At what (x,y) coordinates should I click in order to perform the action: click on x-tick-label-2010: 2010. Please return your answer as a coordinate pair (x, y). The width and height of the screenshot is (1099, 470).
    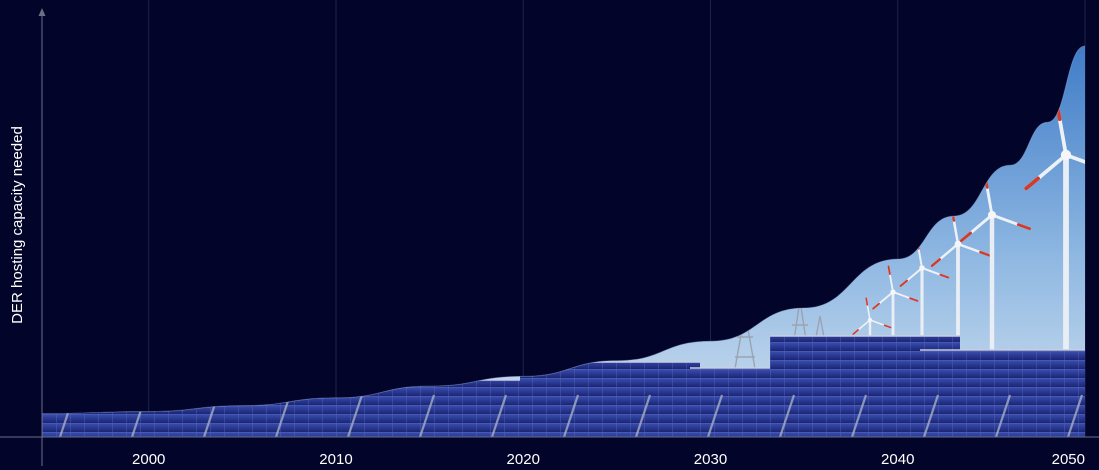
    Looking at the image, I should click on (335, 459).